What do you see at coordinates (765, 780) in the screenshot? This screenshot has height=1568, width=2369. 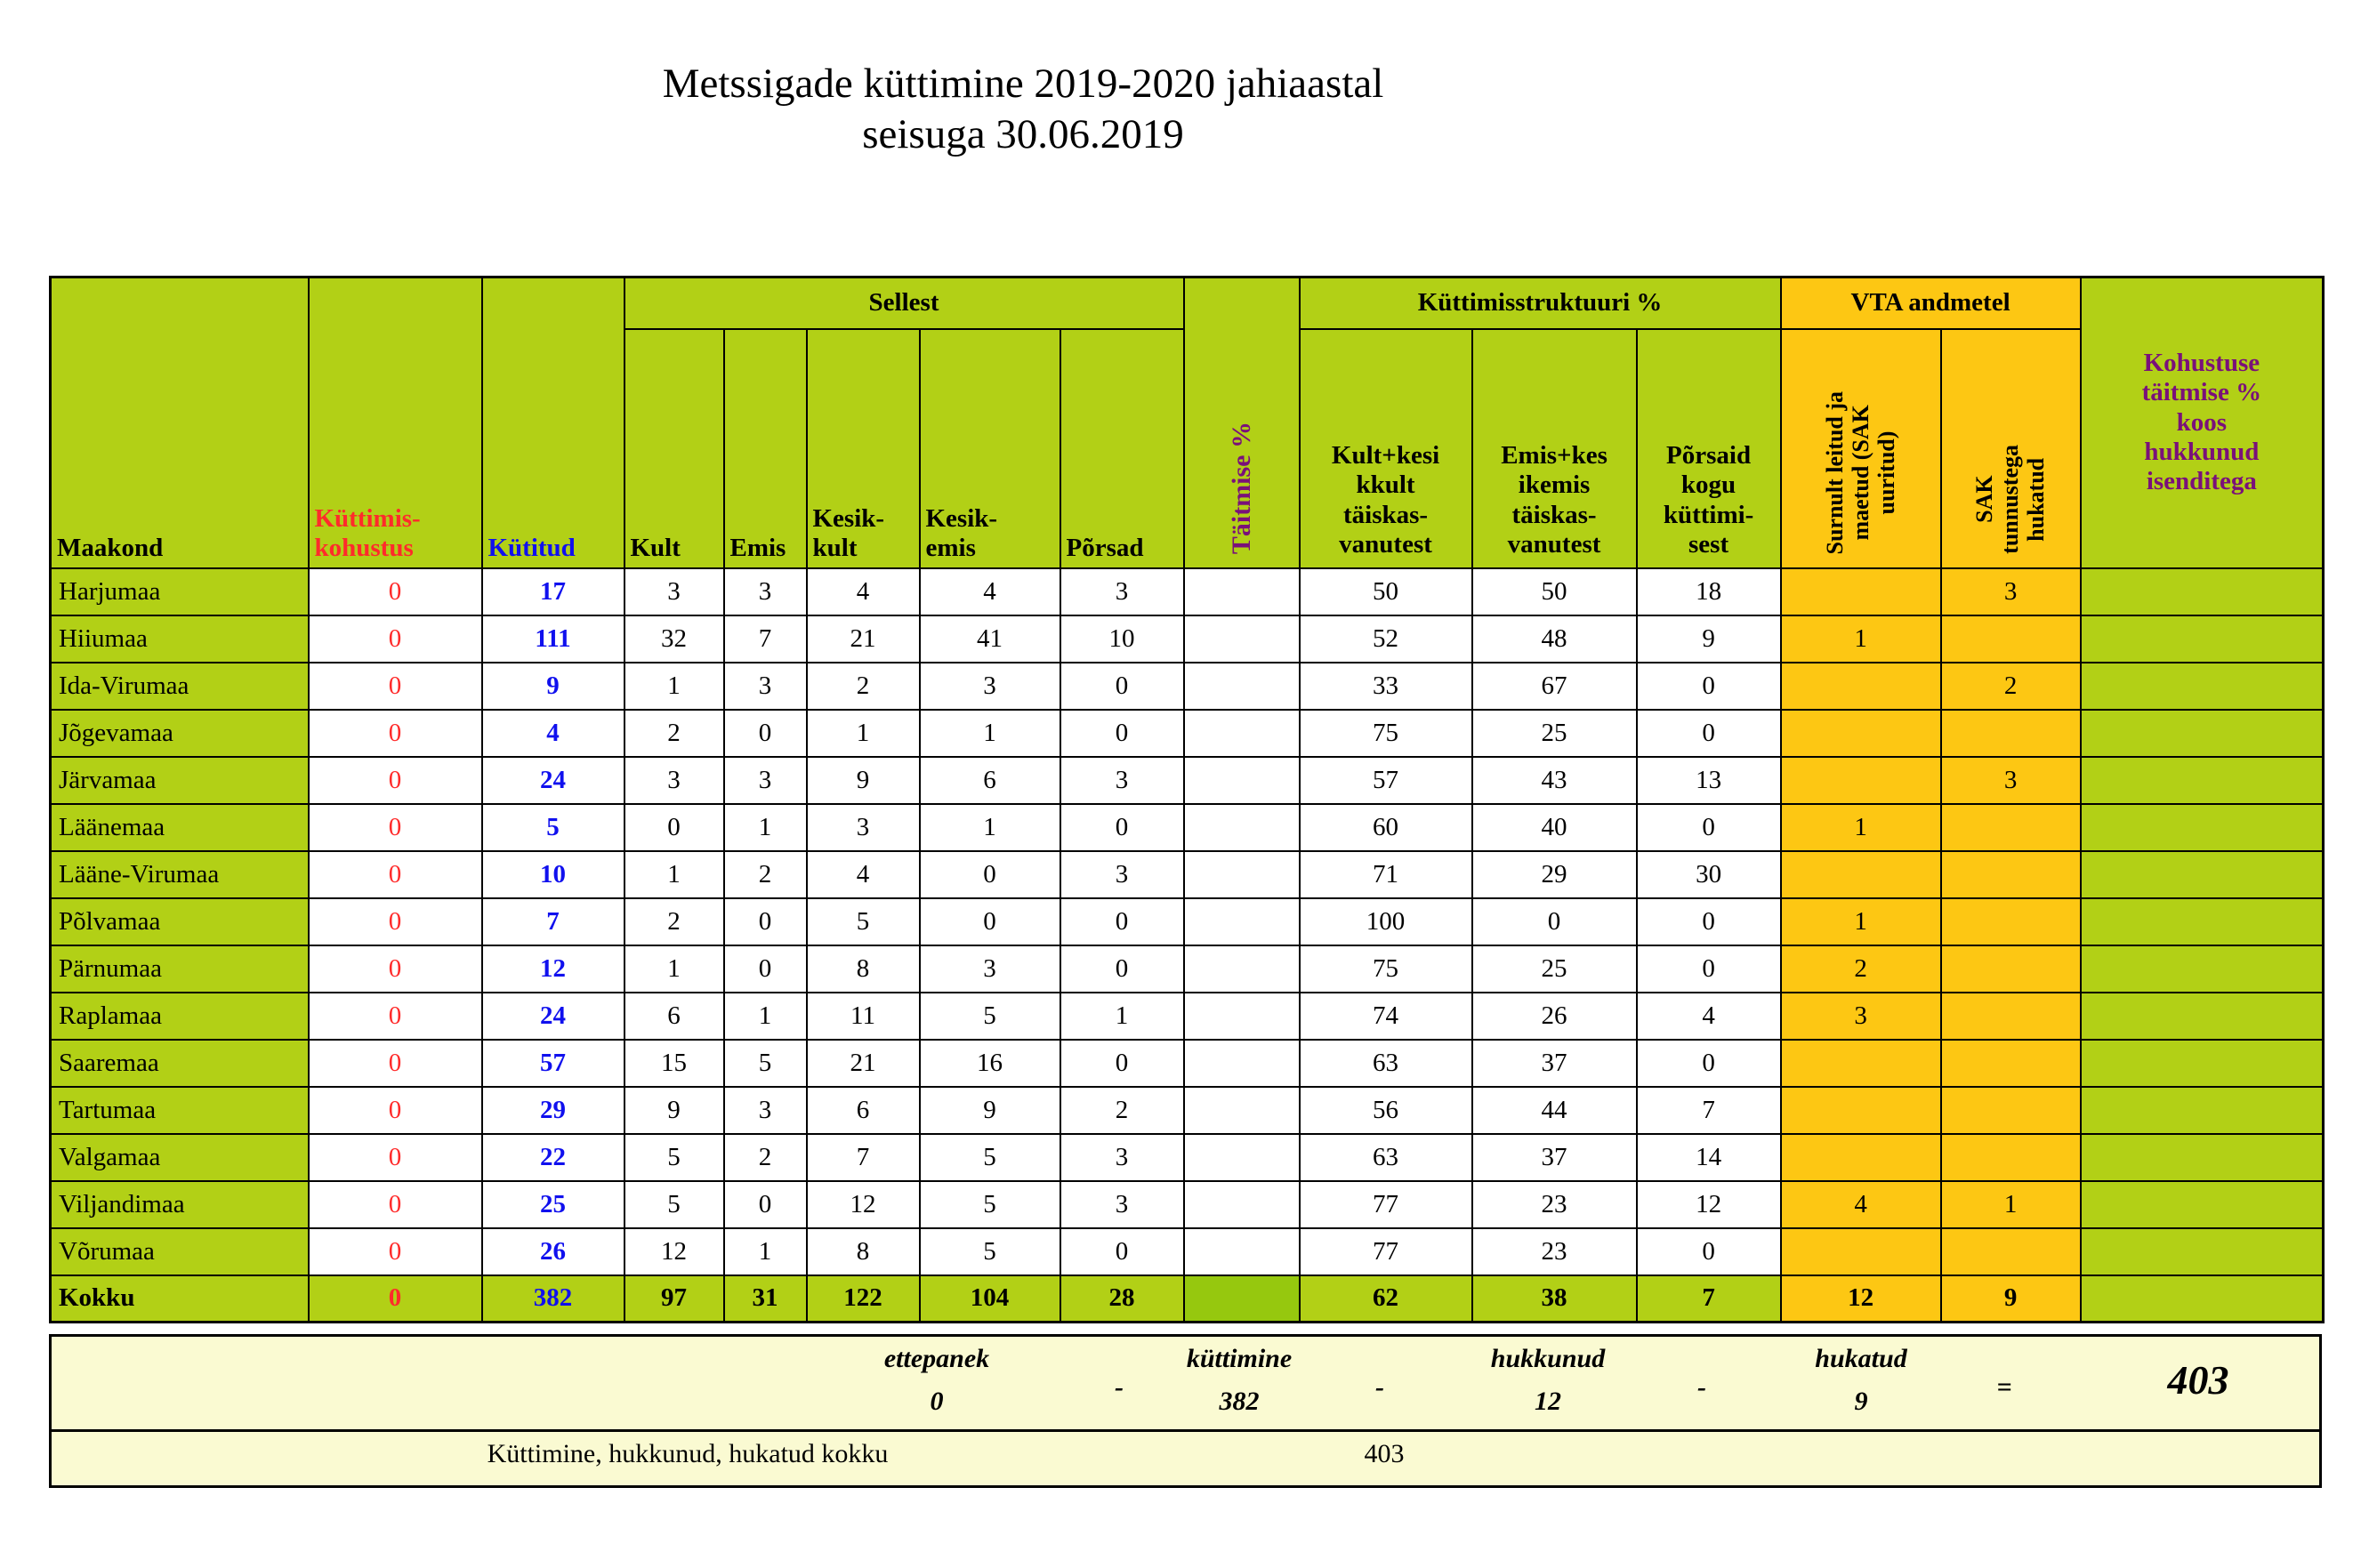 I see `cell-emis: 3` at bounding box center [765, 780].